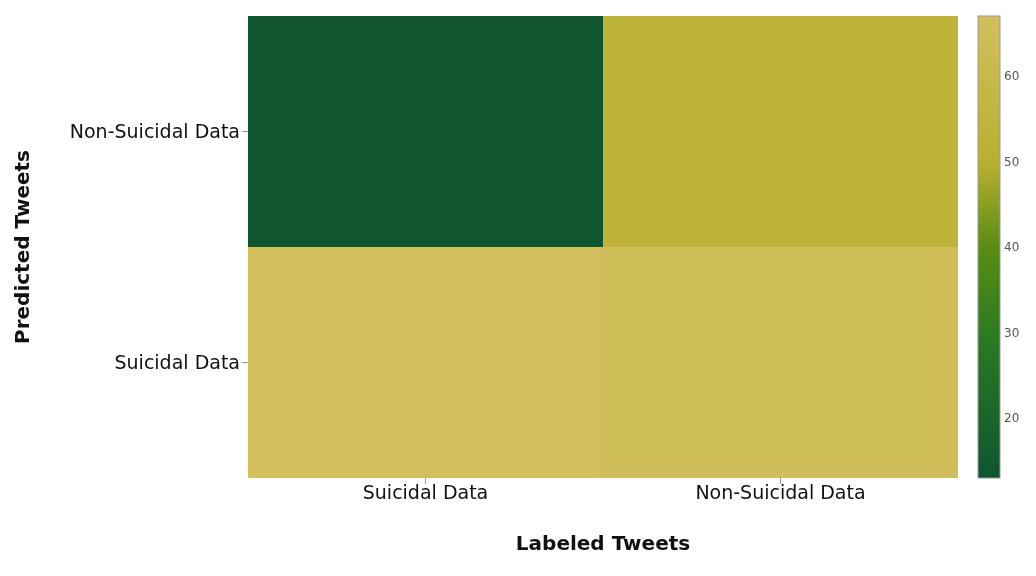  I want to click on color-bar-label: 50, so click(1012, 161).